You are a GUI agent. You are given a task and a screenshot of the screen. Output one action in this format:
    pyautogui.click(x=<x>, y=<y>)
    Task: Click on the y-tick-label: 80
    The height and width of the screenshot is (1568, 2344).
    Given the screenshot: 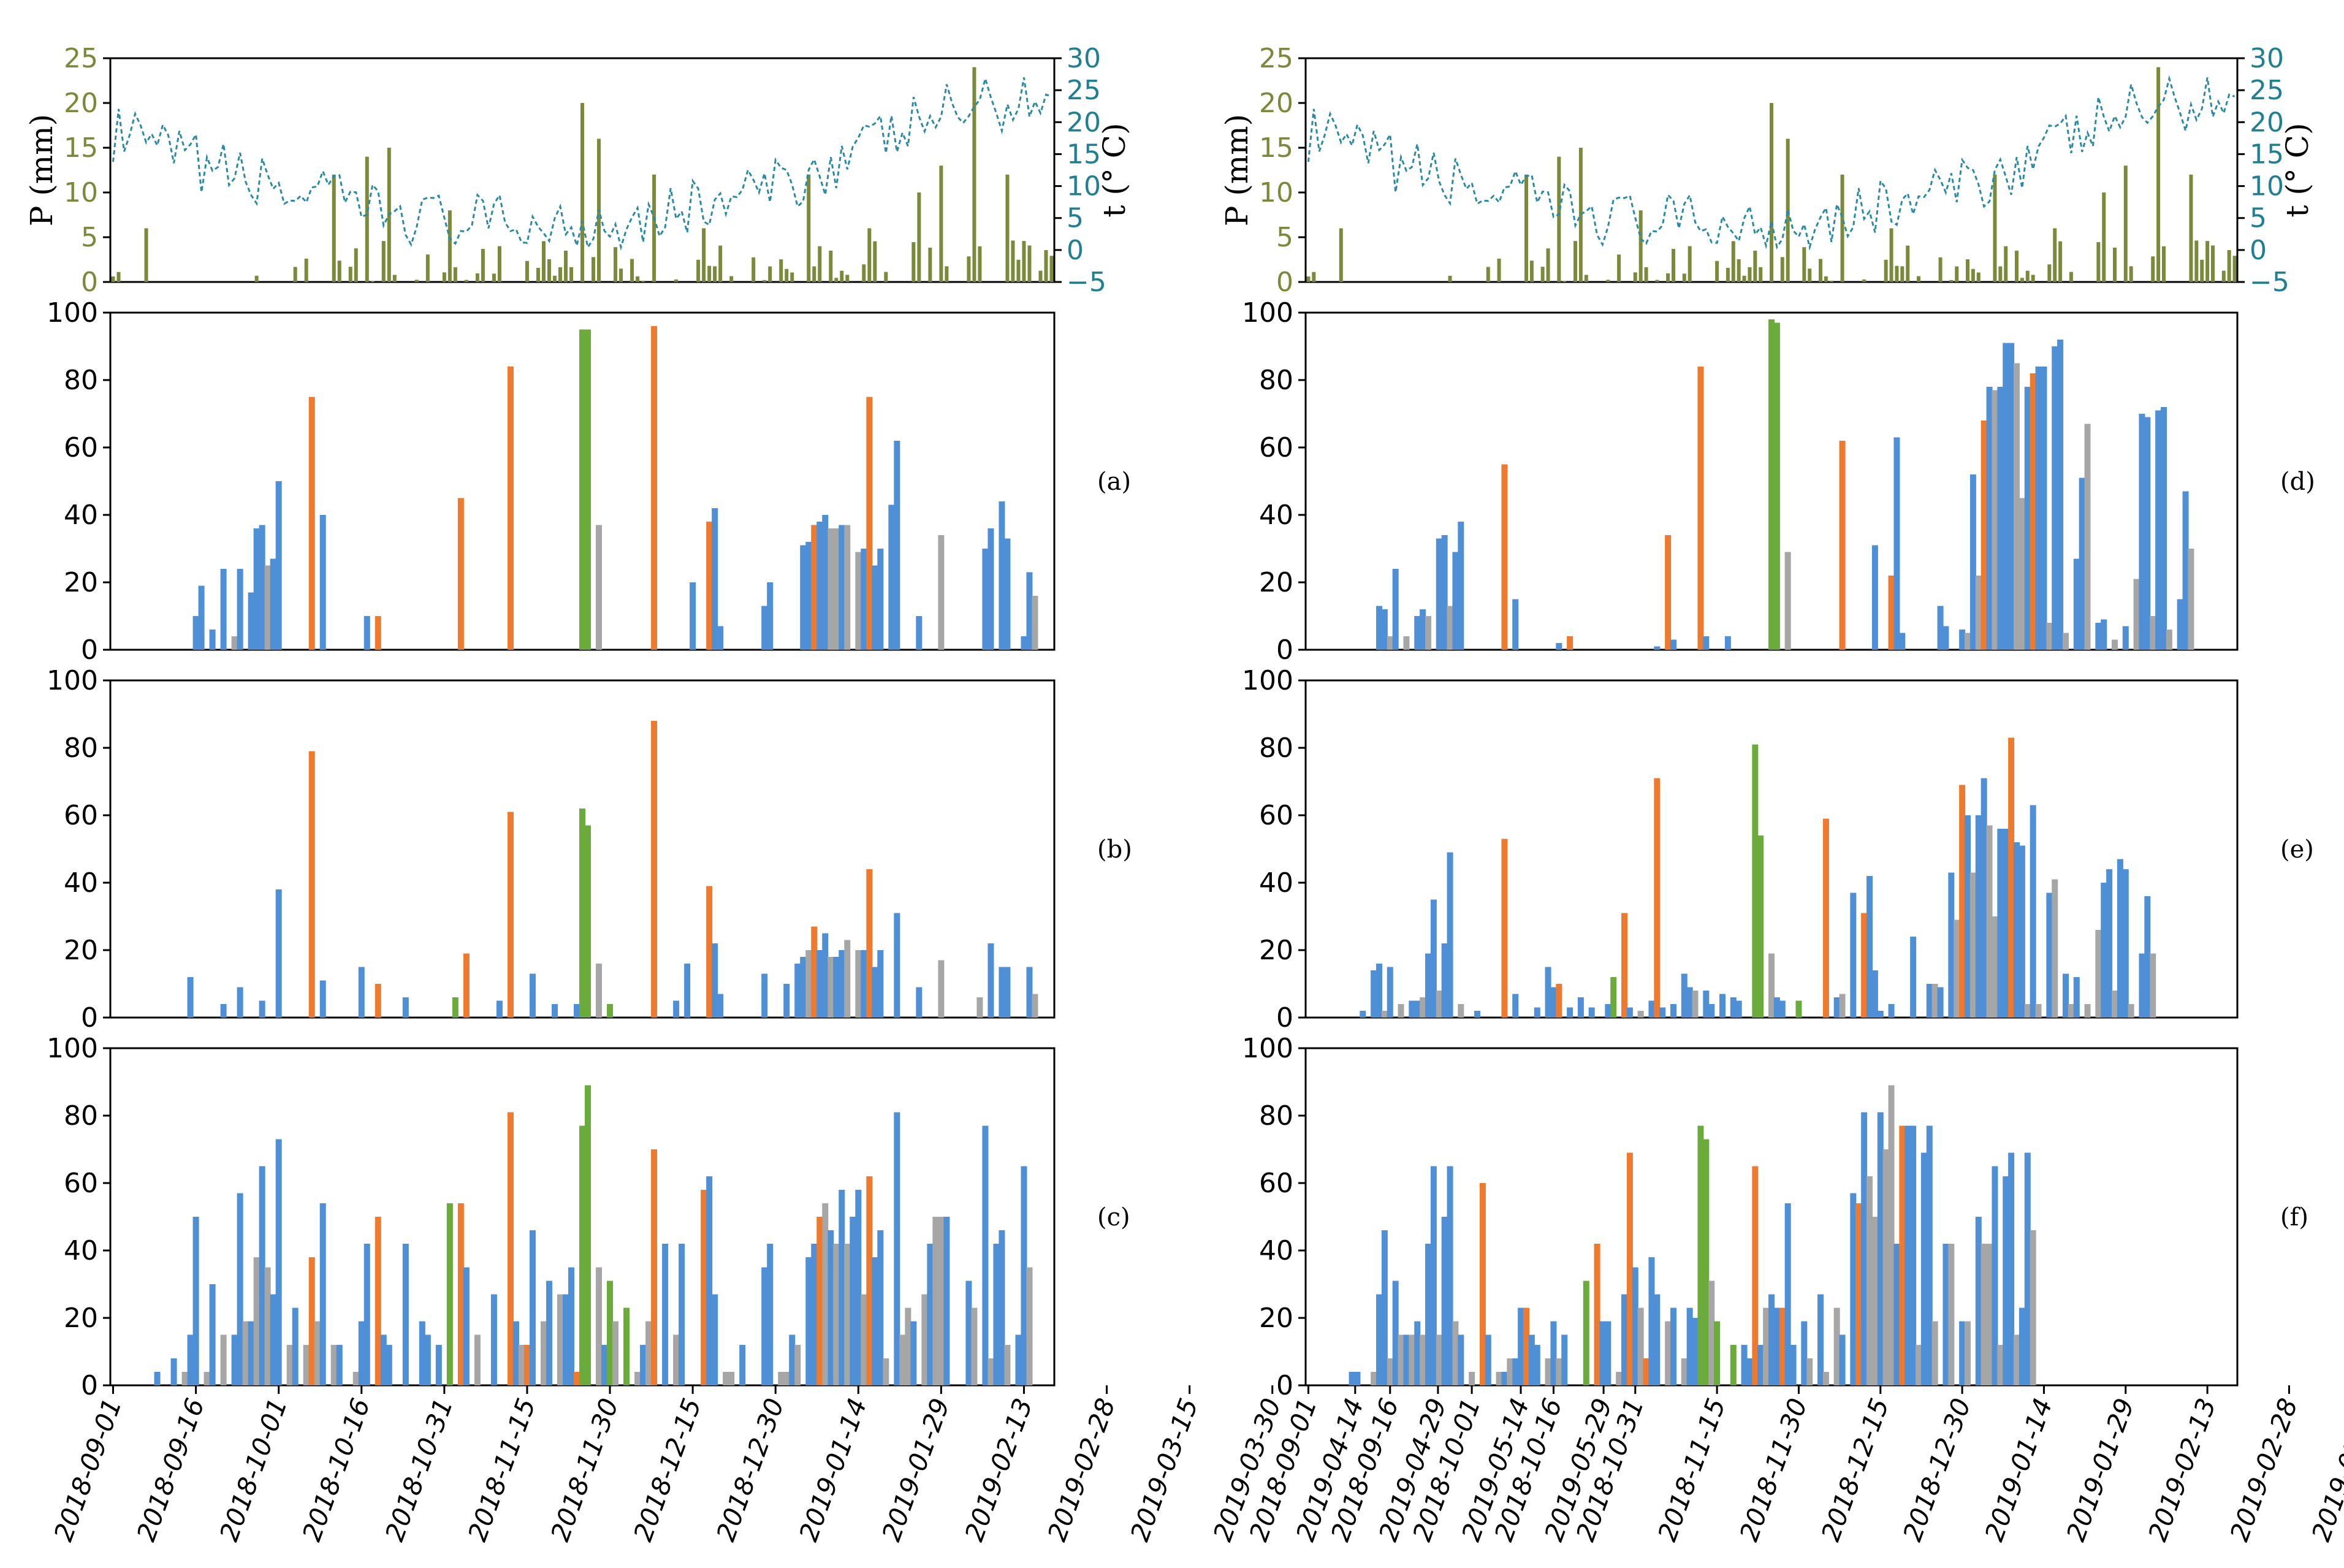 What is the action you would take?
    pyautogui.click(x=1276, y=1116)
    